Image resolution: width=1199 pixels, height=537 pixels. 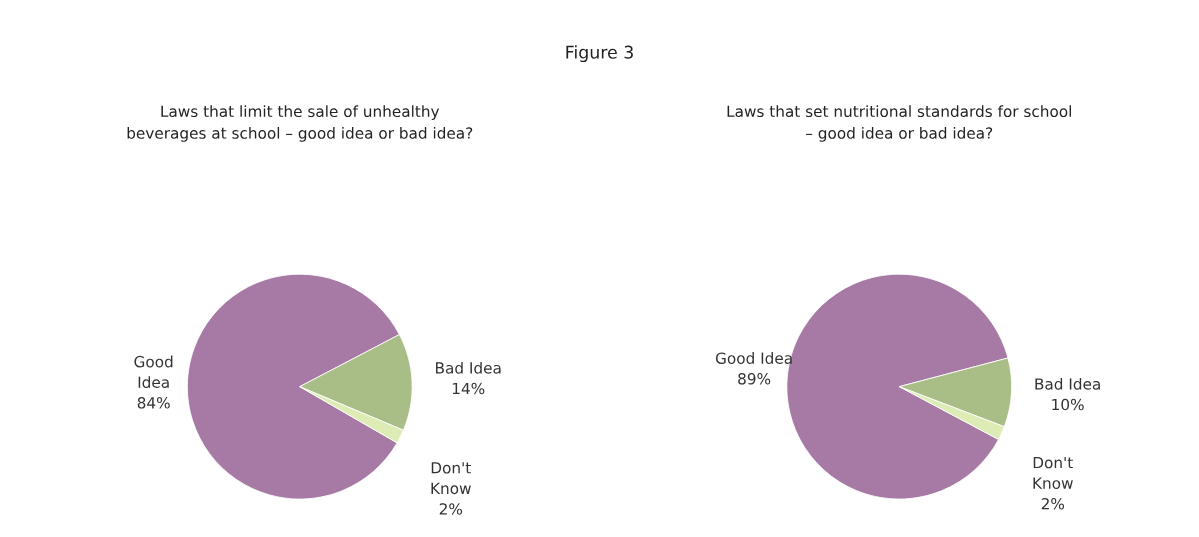 I want to click on data-label: 14%, so click(x=468, y=388).